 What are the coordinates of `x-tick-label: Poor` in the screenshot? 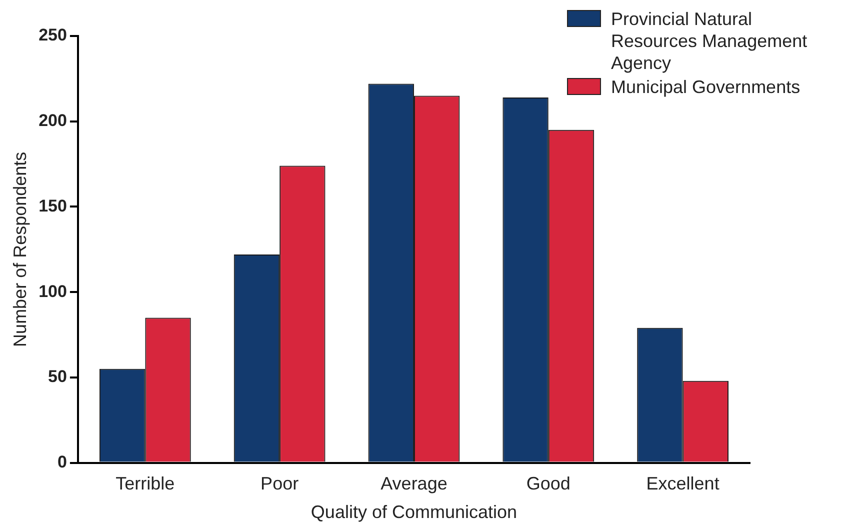 It's located at (279, 484).